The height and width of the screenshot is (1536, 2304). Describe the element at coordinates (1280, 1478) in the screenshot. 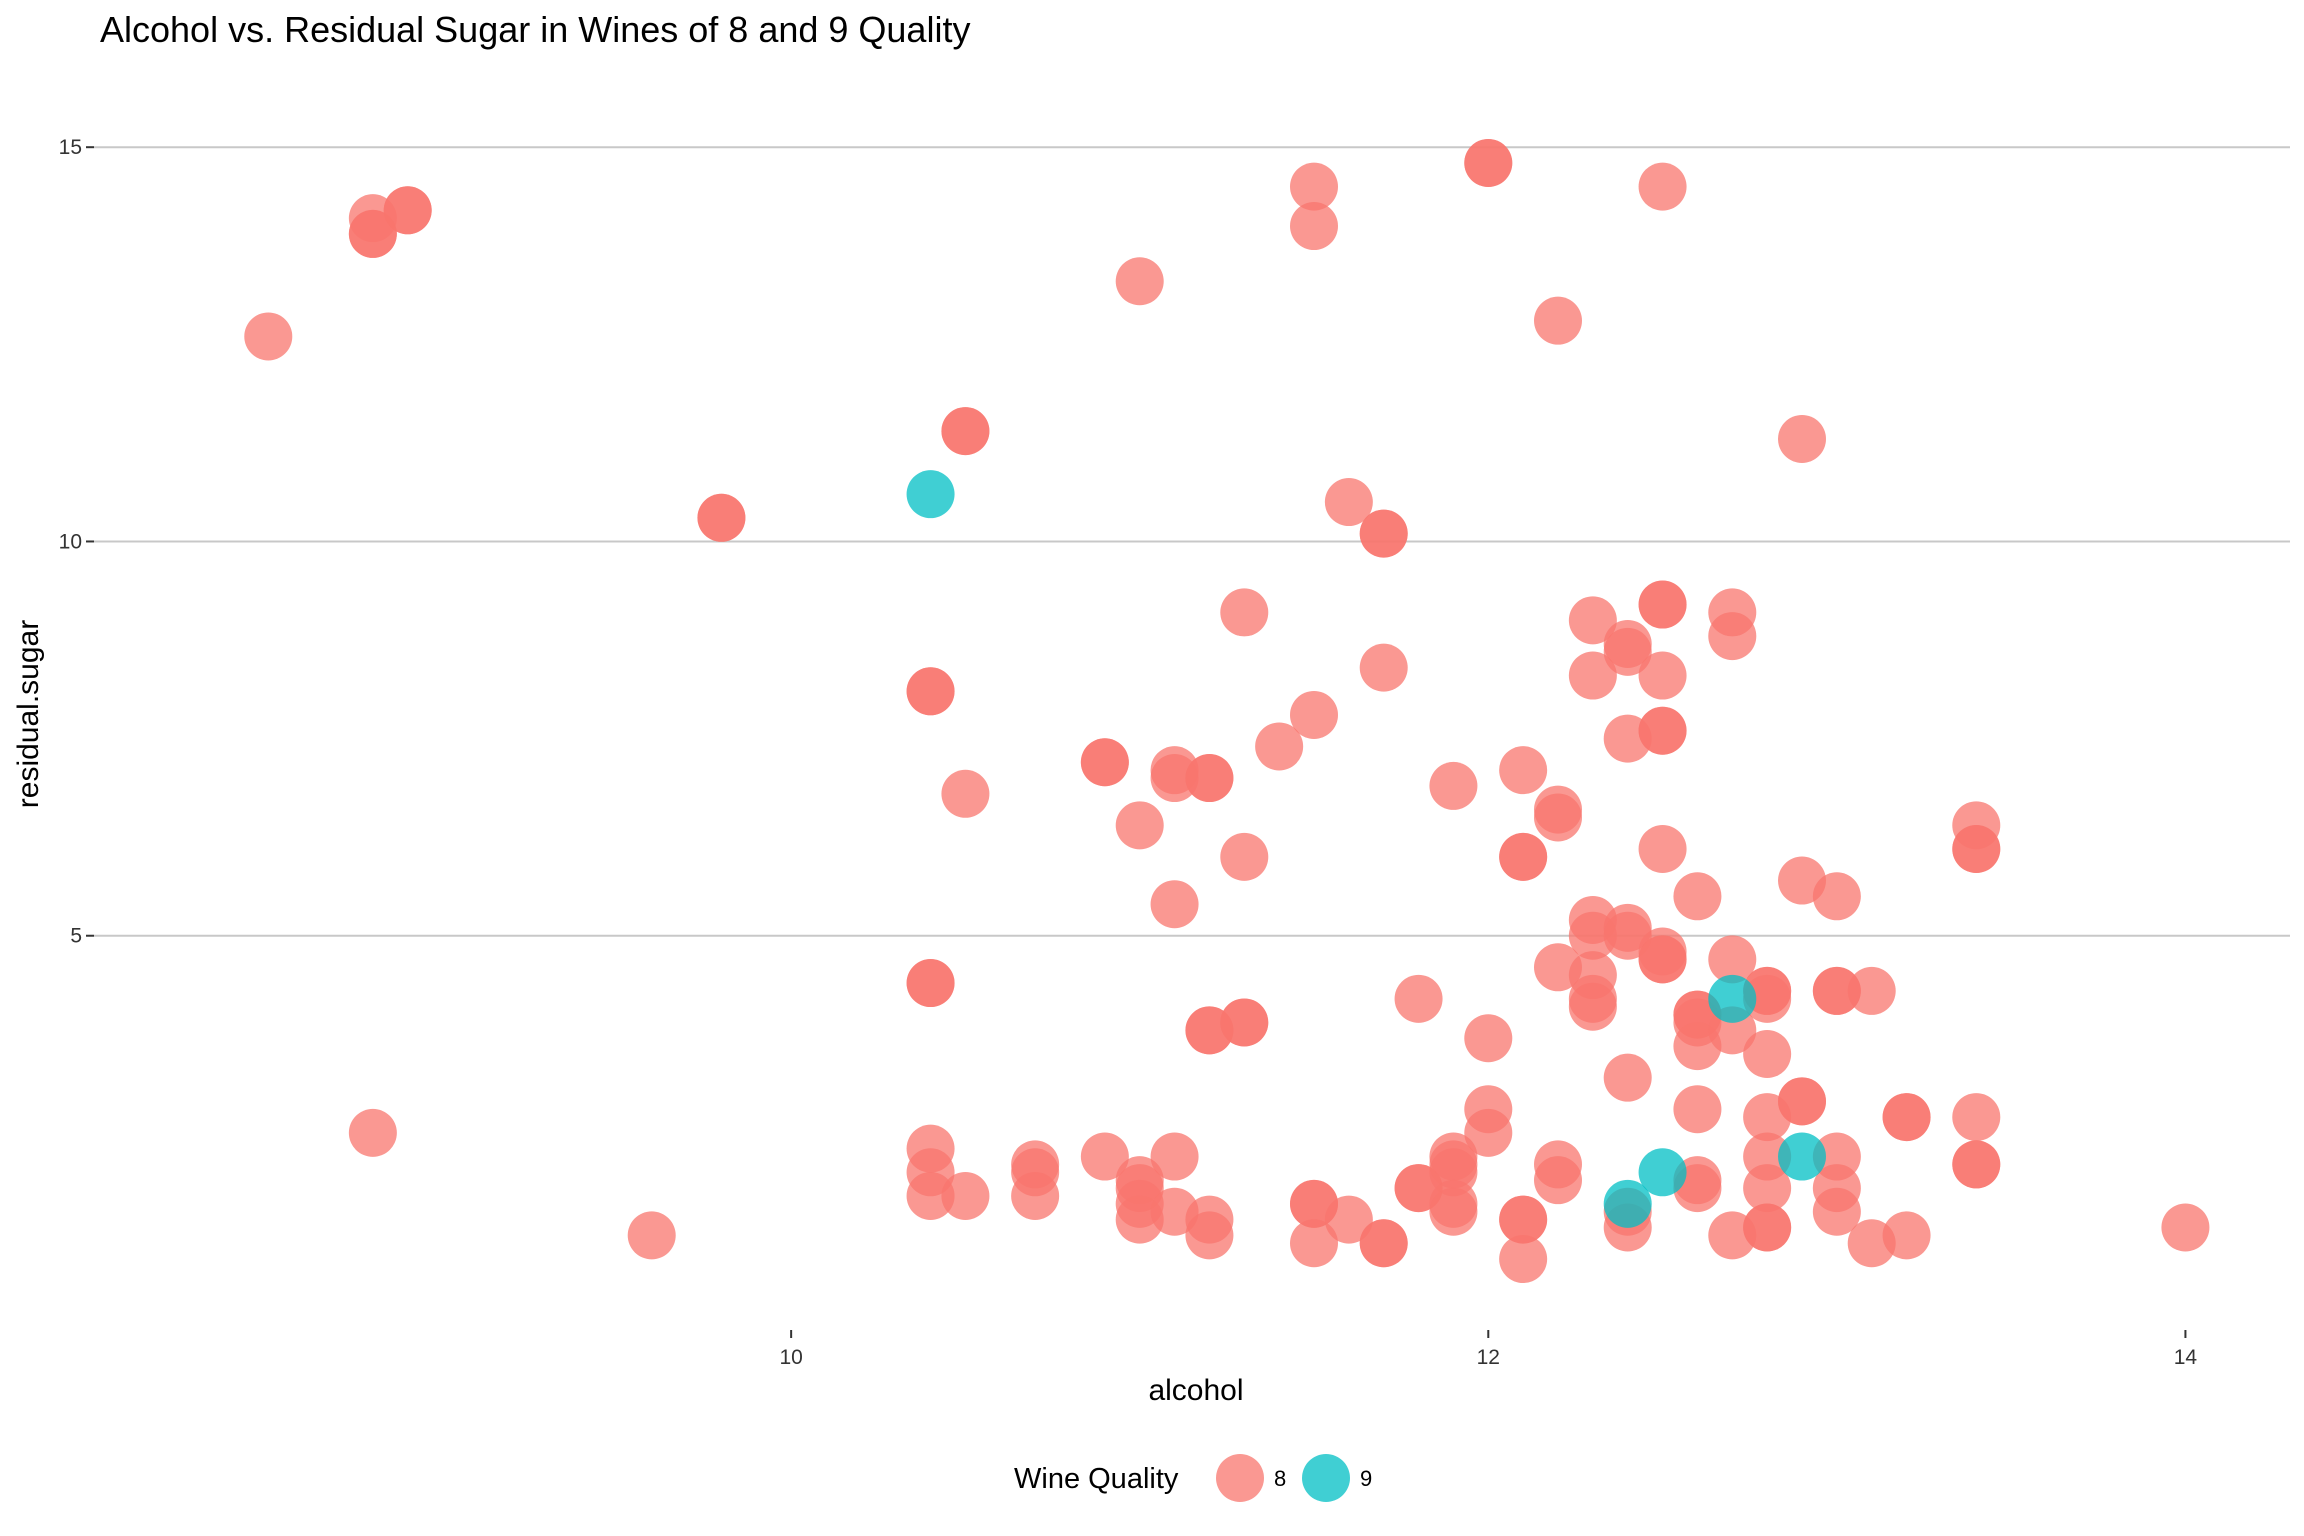

I see `legend-label-8: 8` at that location.